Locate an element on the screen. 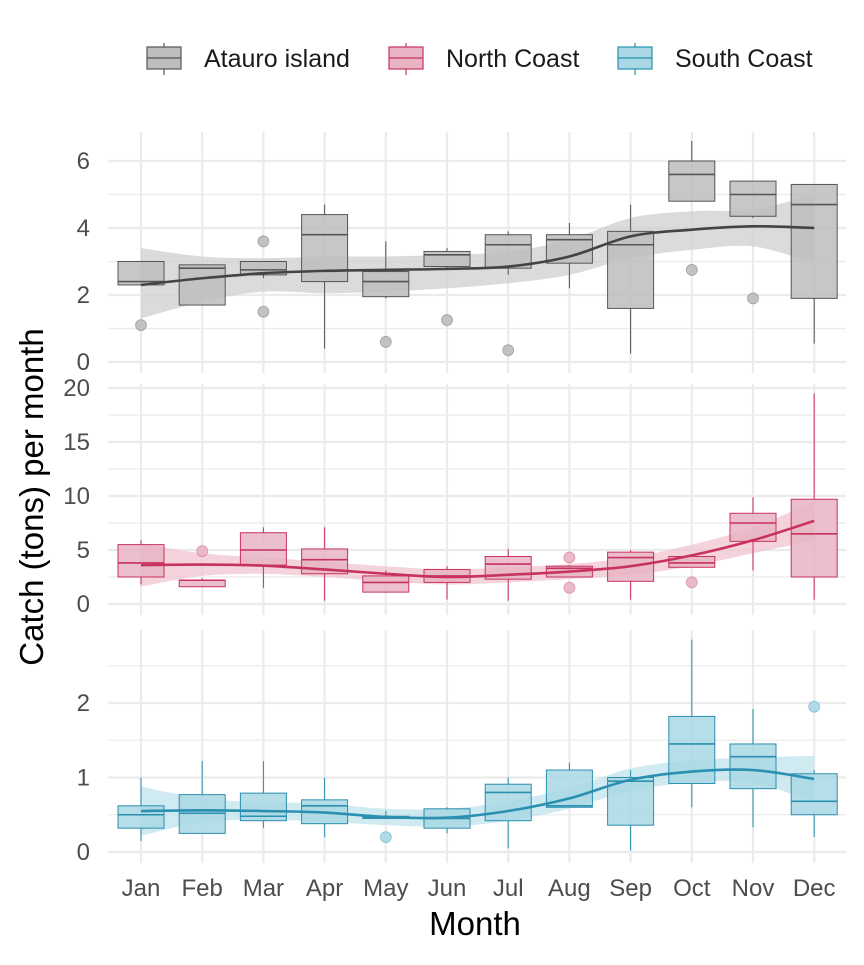 This screenshot has width=864, height=965. box-north-coast-may is located at coordinates (386, 581).